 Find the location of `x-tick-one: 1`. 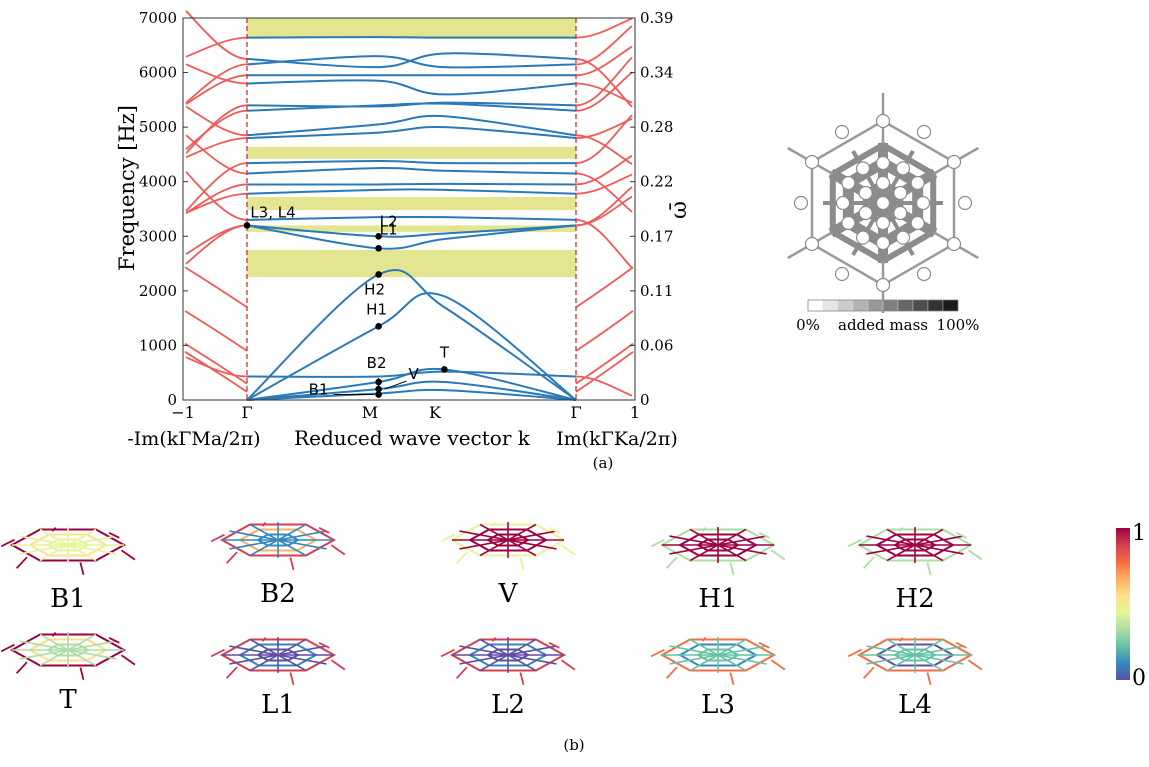

x-tick-one: 1 is located at coordinates (635, 412).